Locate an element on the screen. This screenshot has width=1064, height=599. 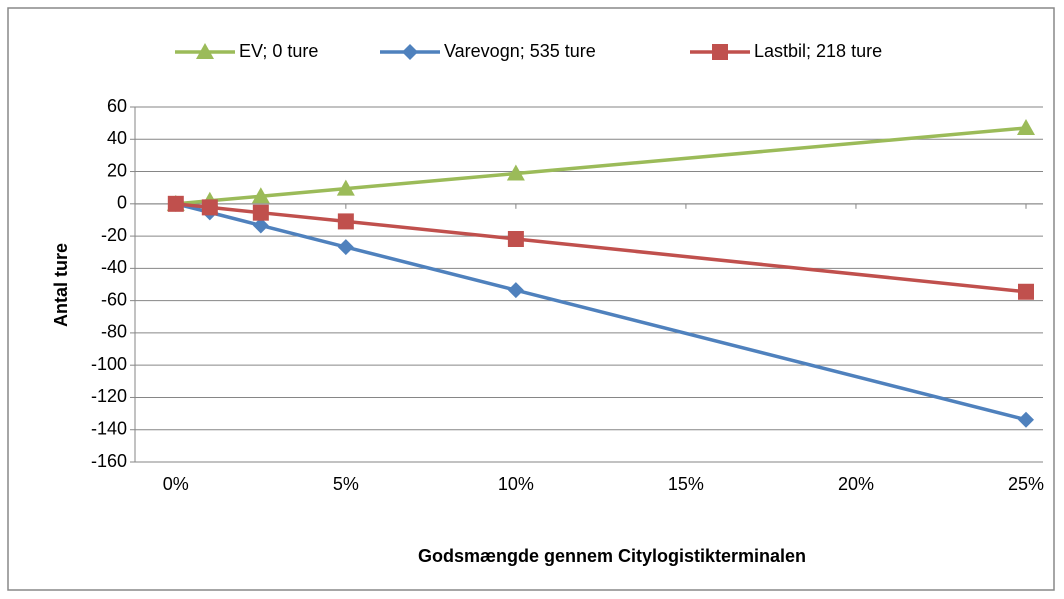
y-tick-label: 0 is located at coordinates (122, 203).